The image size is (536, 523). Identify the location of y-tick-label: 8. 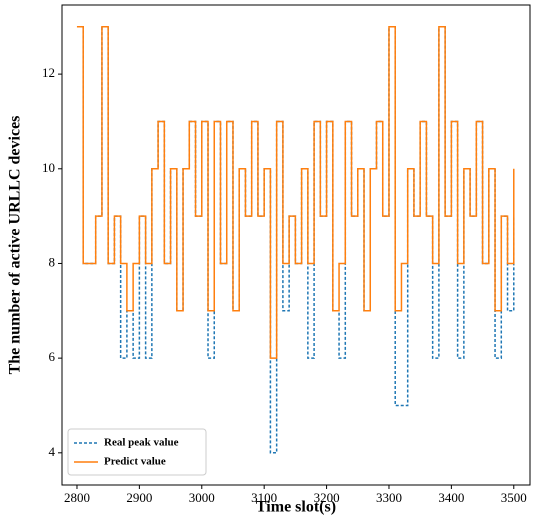
(52, 261).